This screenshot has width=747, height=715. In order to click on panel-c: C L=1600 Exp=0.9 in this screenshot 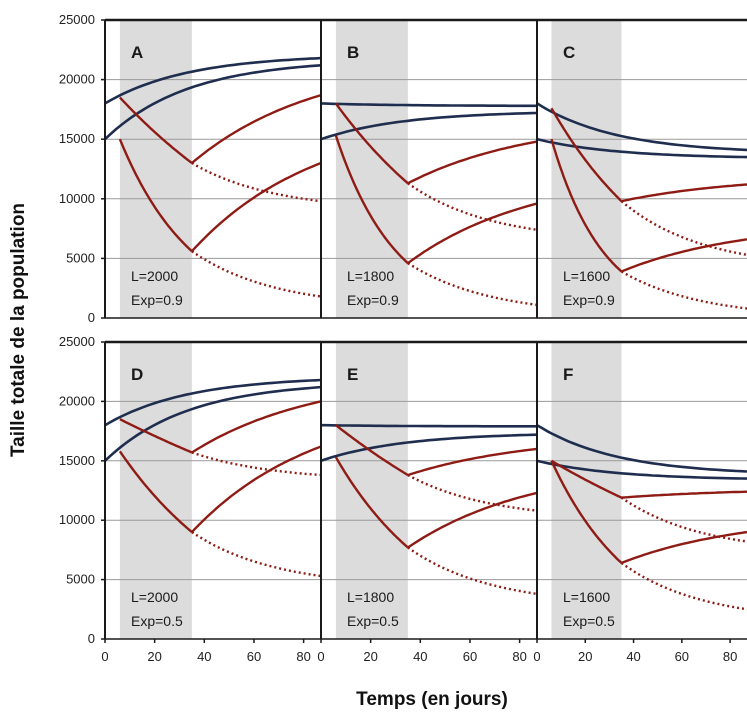, I will do `click(641, 168)`.